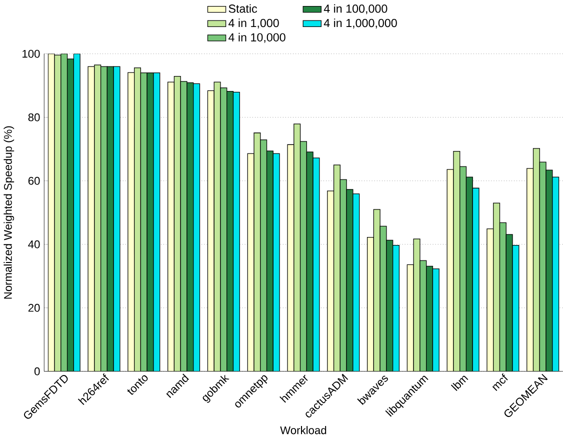 The image size is (563, 438). What do you see at coordinates (34, 117) in the screenshot?
I see `y-tick-label: 80` at bounding box center [34, 117].